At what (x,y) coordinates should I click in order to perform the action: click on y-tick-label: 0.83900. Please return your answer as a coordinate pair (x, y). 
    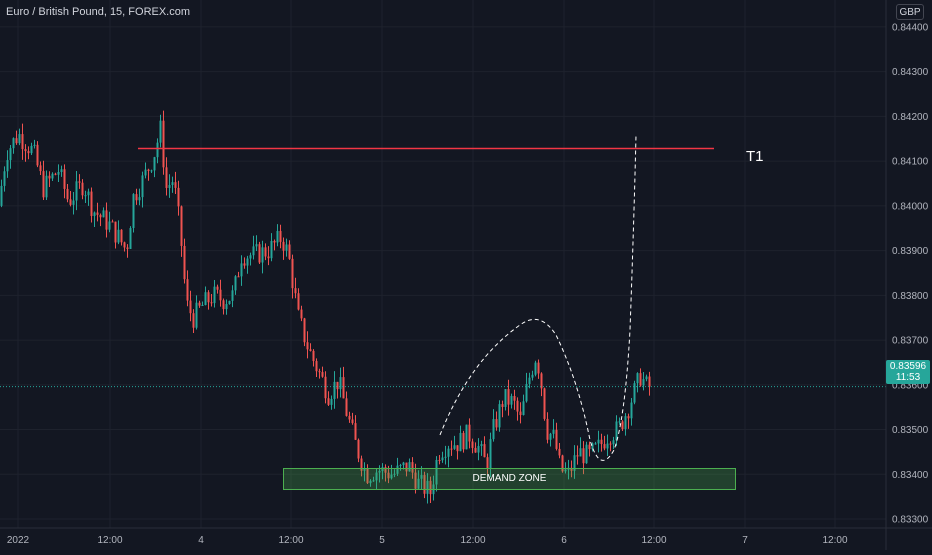
    Looking at the image, I should click on (910, 251).